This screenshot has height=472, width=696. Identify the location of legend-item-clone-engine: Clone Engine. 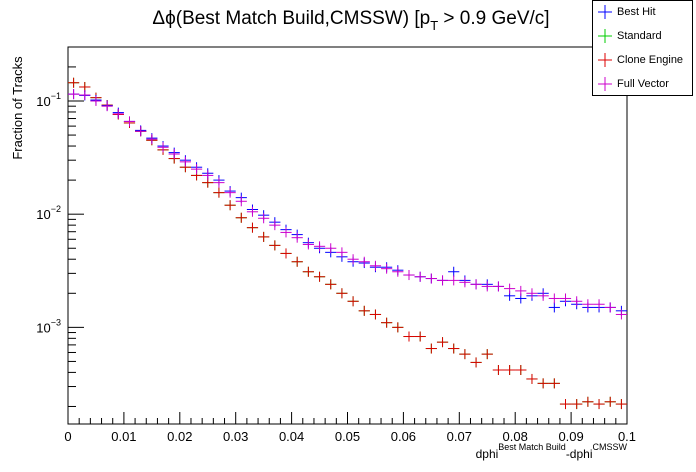
(642, 60).